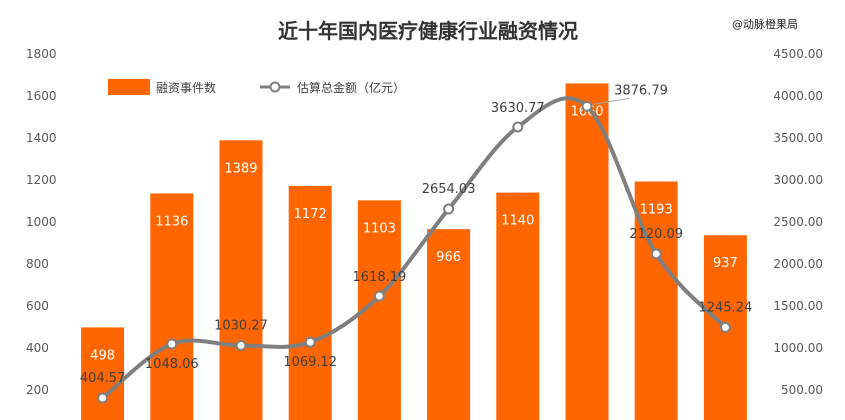 This screenshot has height=420, width=845. Describe the element at coordinates (656, 234) in the screenshot. I see `line-data-label: 2120.09` at that location.